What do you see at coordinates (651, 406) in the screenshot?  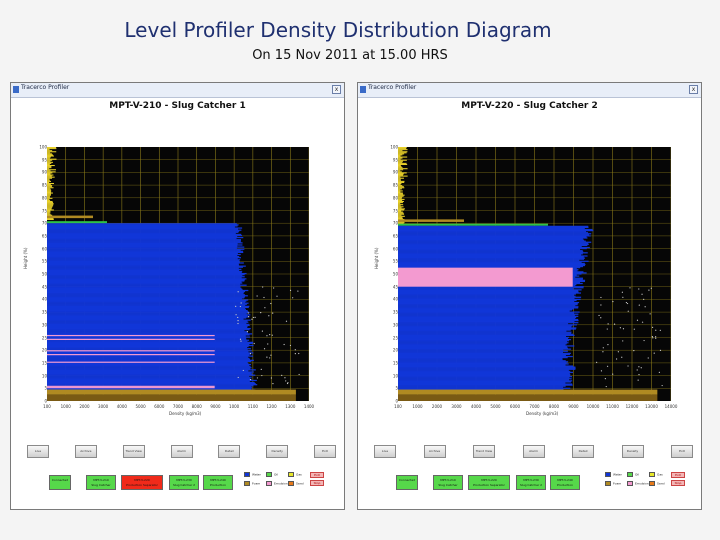 I see `x-tick-label: 13000` at bounding box center [651, 406].